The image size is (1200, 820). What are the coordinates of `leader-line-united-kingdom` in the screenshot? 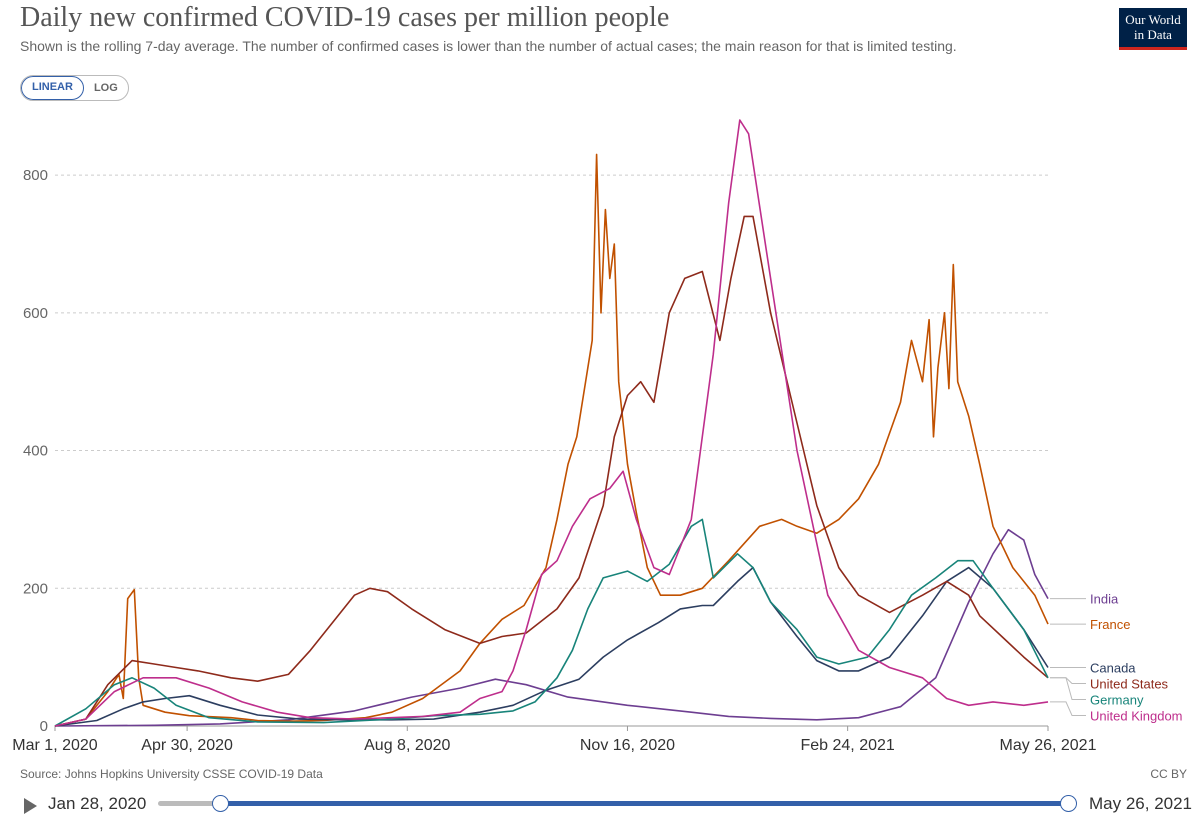 It's located at (1068, 708).